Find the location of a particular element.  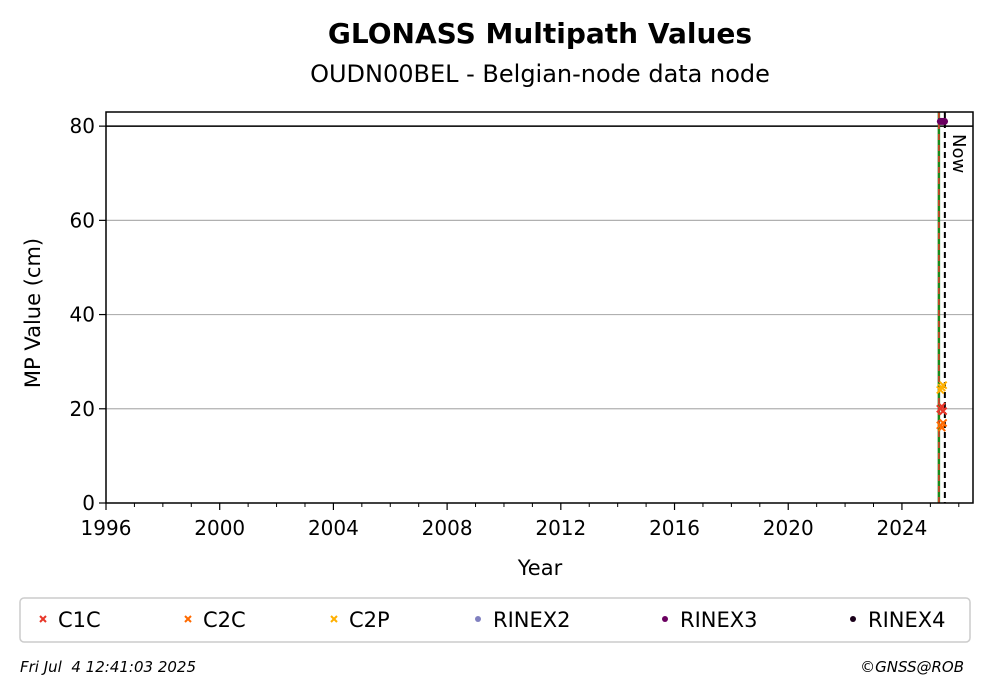

y-axis-label: MP Value (cm) is located at coordinates (33, 313).